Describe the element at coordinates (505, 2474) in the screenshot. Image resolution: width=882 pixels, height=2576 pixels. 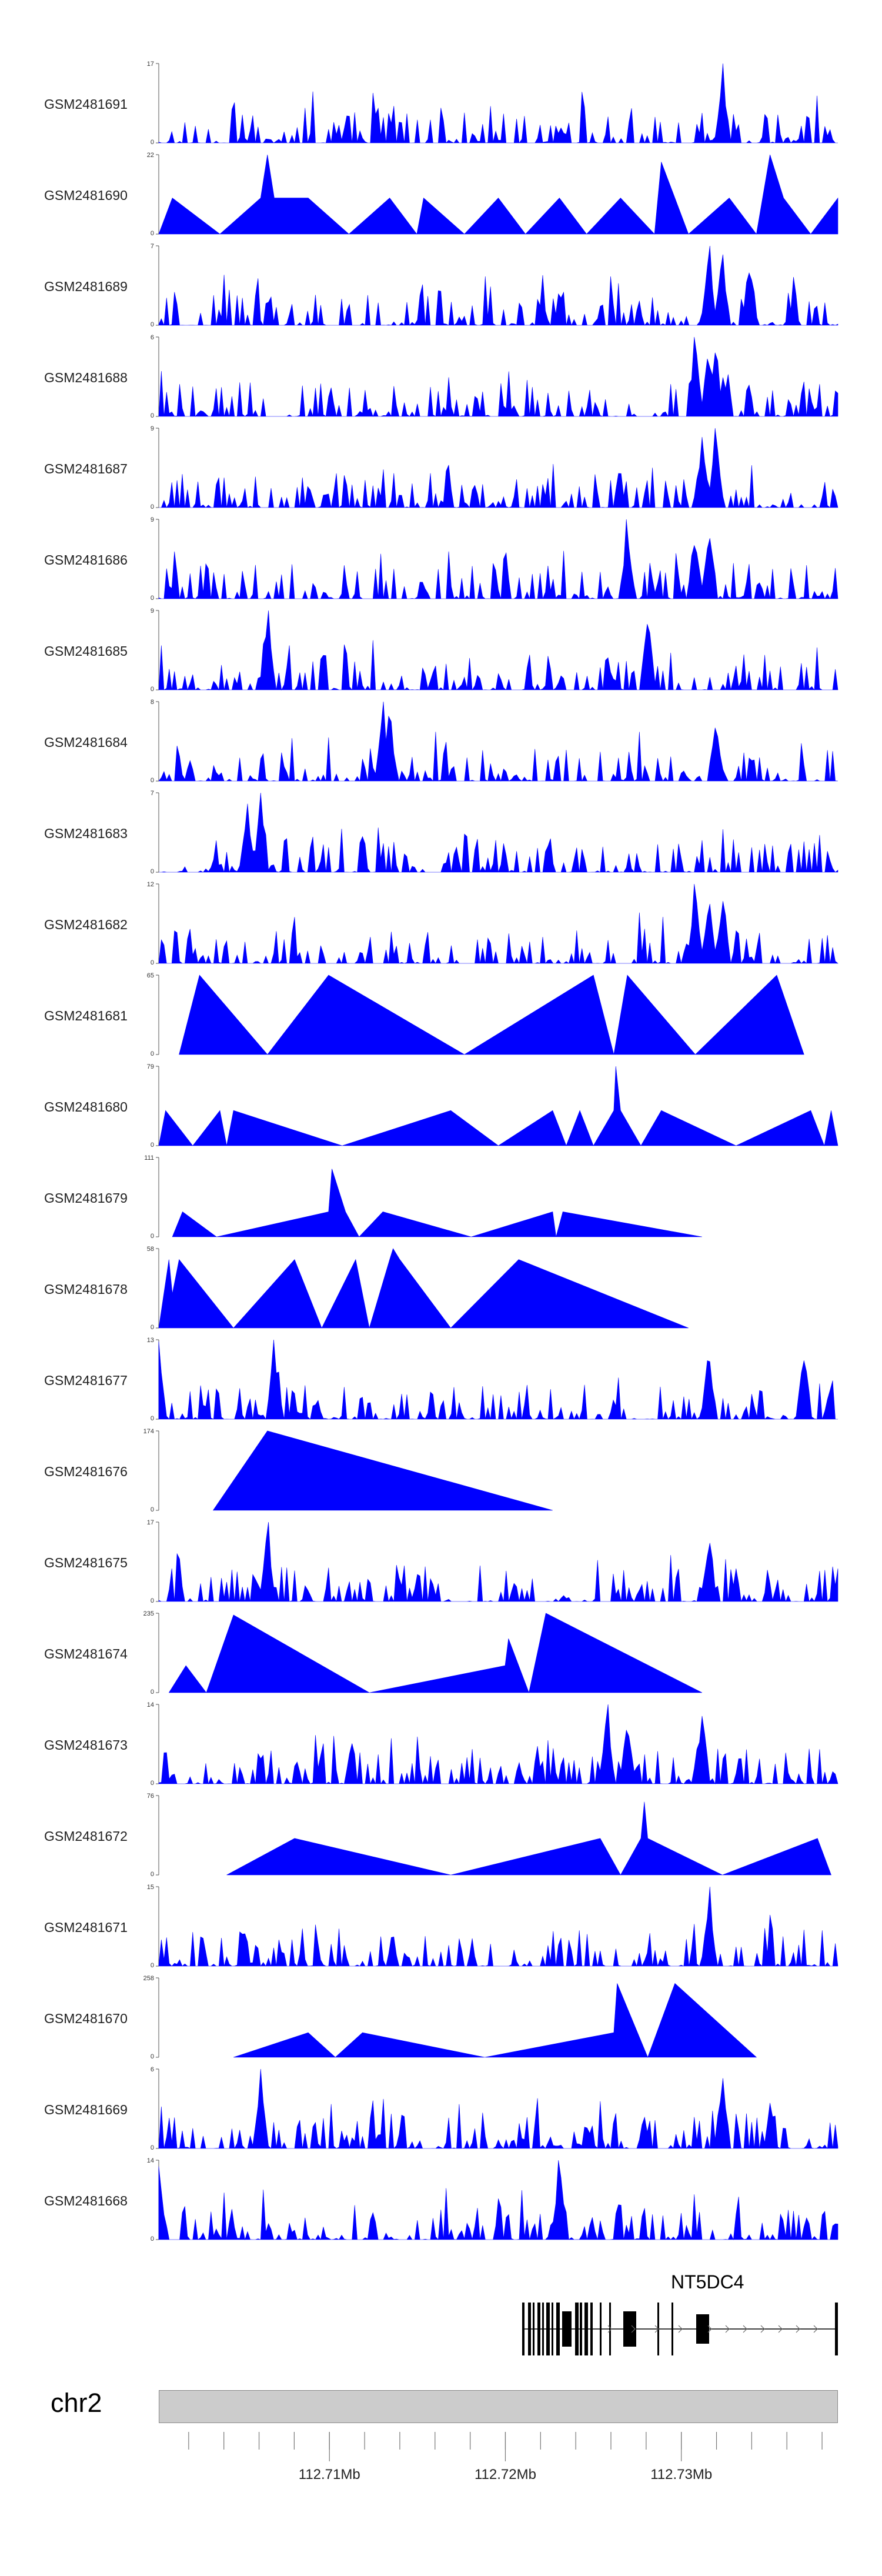
I see `axis-label: 112.72Mb` at that location.